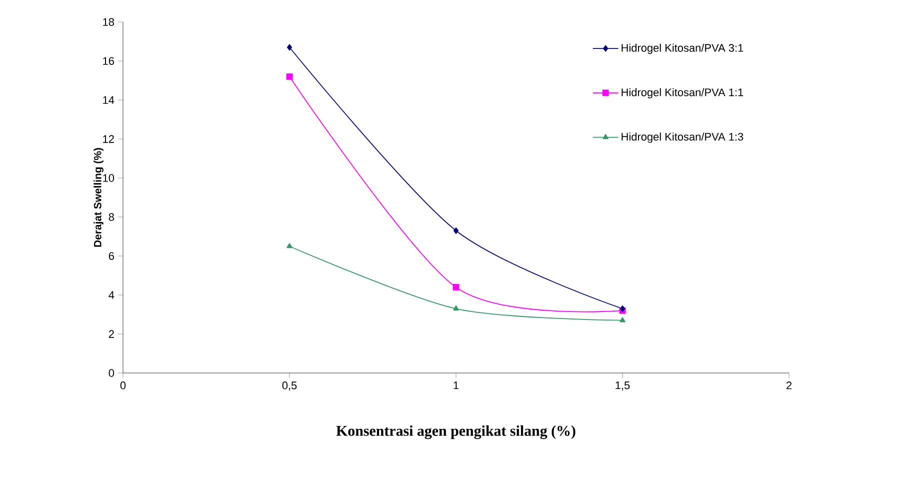 This screenshot has height=497, width=909. I want to click on y-tick-label: 4, so click(111, 295).